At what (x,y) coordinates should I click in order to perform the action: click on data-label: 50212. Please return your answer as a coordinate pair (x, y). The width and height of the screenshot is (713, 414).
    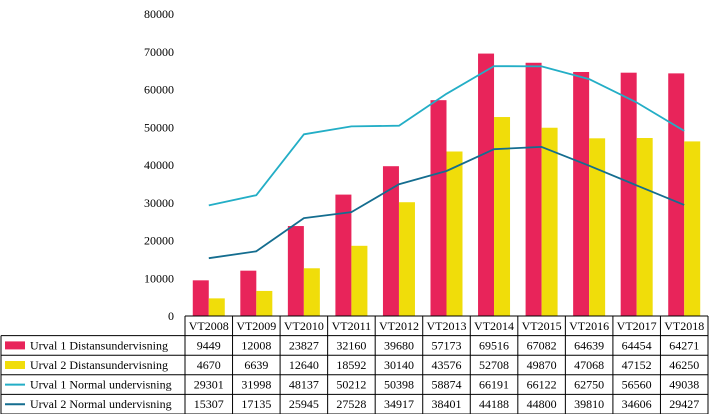
    Looking at the image, I should click on (351, 385).